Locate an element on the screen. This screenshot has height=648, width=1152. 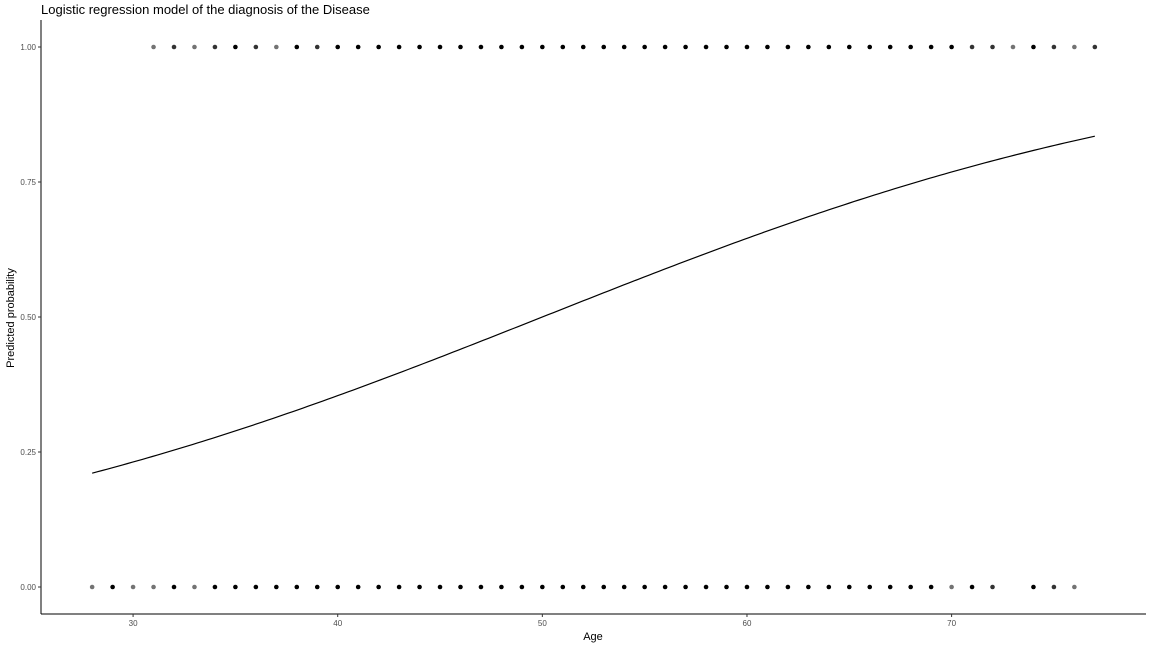
y-tick-label-0.75: 0.75 is located at coordinates (28, 182).